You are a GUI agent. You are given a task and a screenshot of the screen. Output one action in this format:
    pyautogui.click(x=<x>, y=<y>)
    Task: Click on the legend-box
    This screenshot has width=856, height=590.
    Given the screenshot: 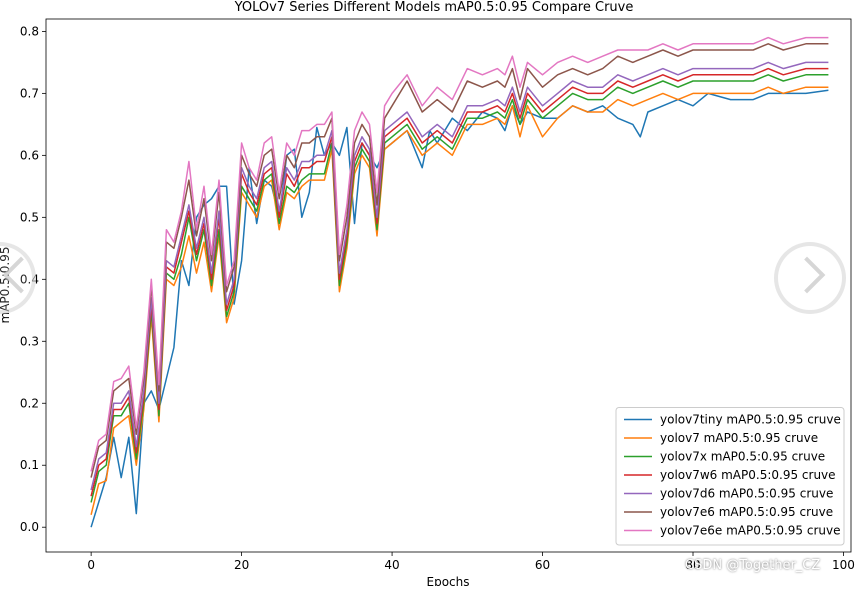 What is the action you would take?
    pyautogui.click(x=730, y=476)
    